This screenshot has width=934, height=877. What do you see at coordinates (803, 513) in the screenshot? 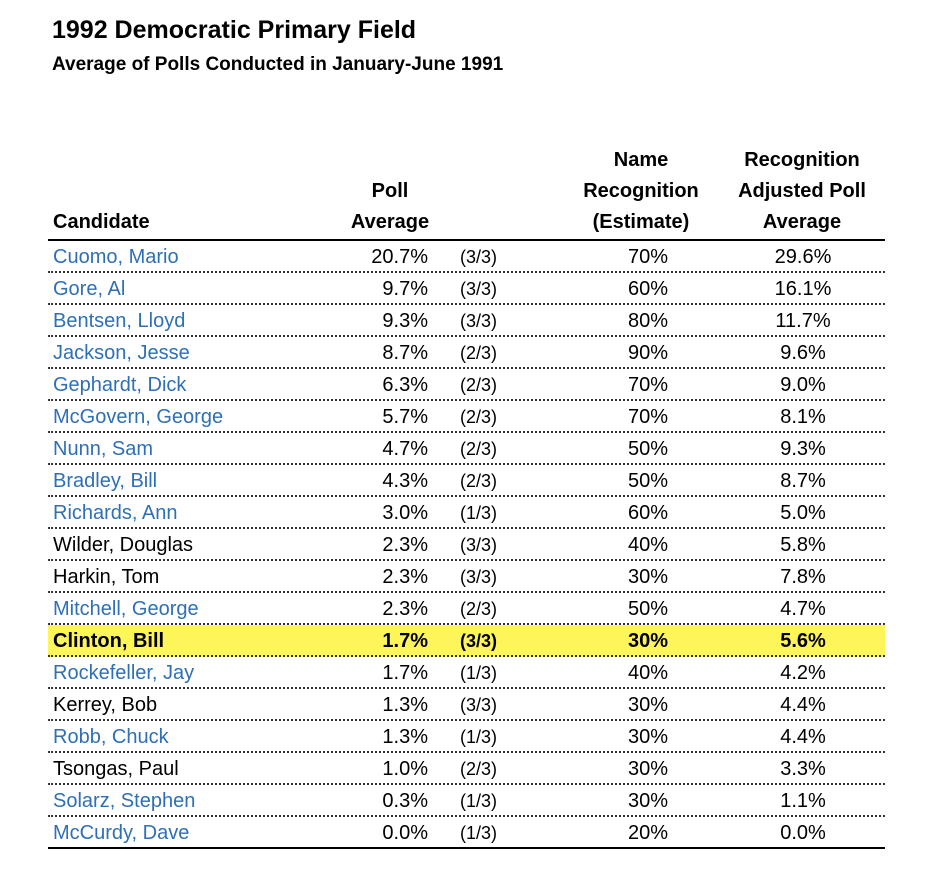
I see `adjusted-average-cell: 5.0%` at bounding box center [803, 513].